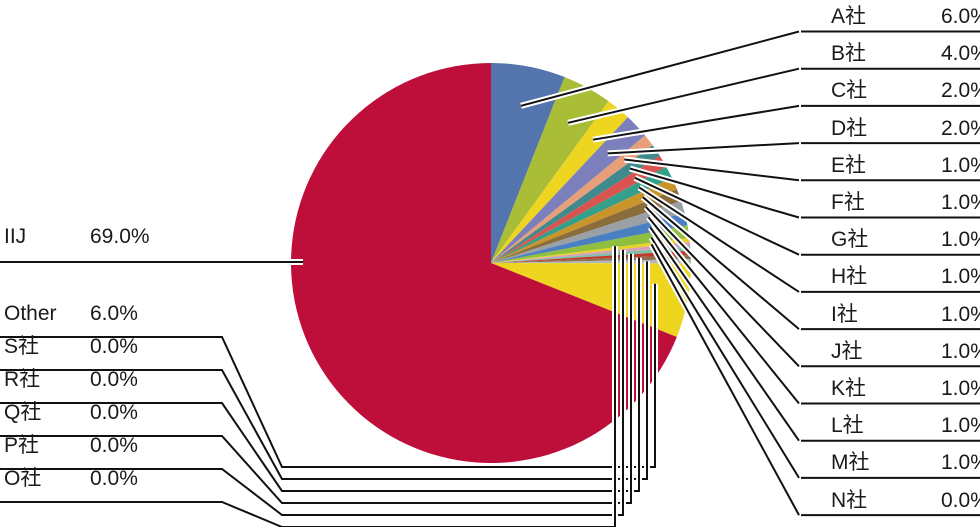  Describe the element at coordinates (844, 314) in the screenshot. I see `slice-label-name: I社` at that location.